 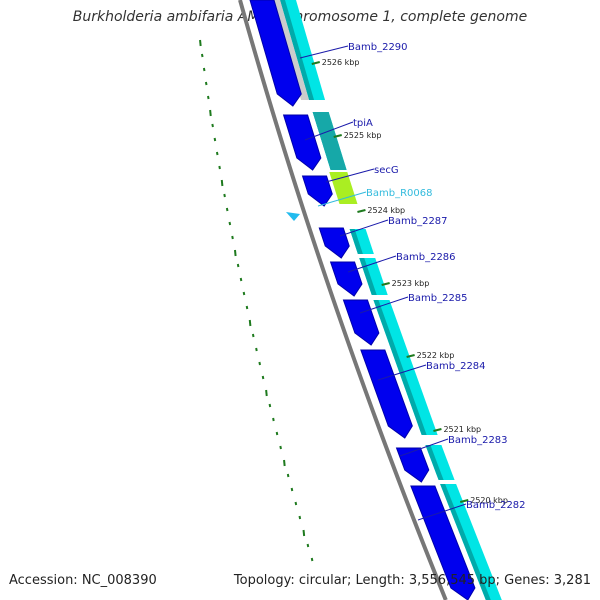 I want to click on gene-label: Bamb_2290, so click(x=378, y=47).